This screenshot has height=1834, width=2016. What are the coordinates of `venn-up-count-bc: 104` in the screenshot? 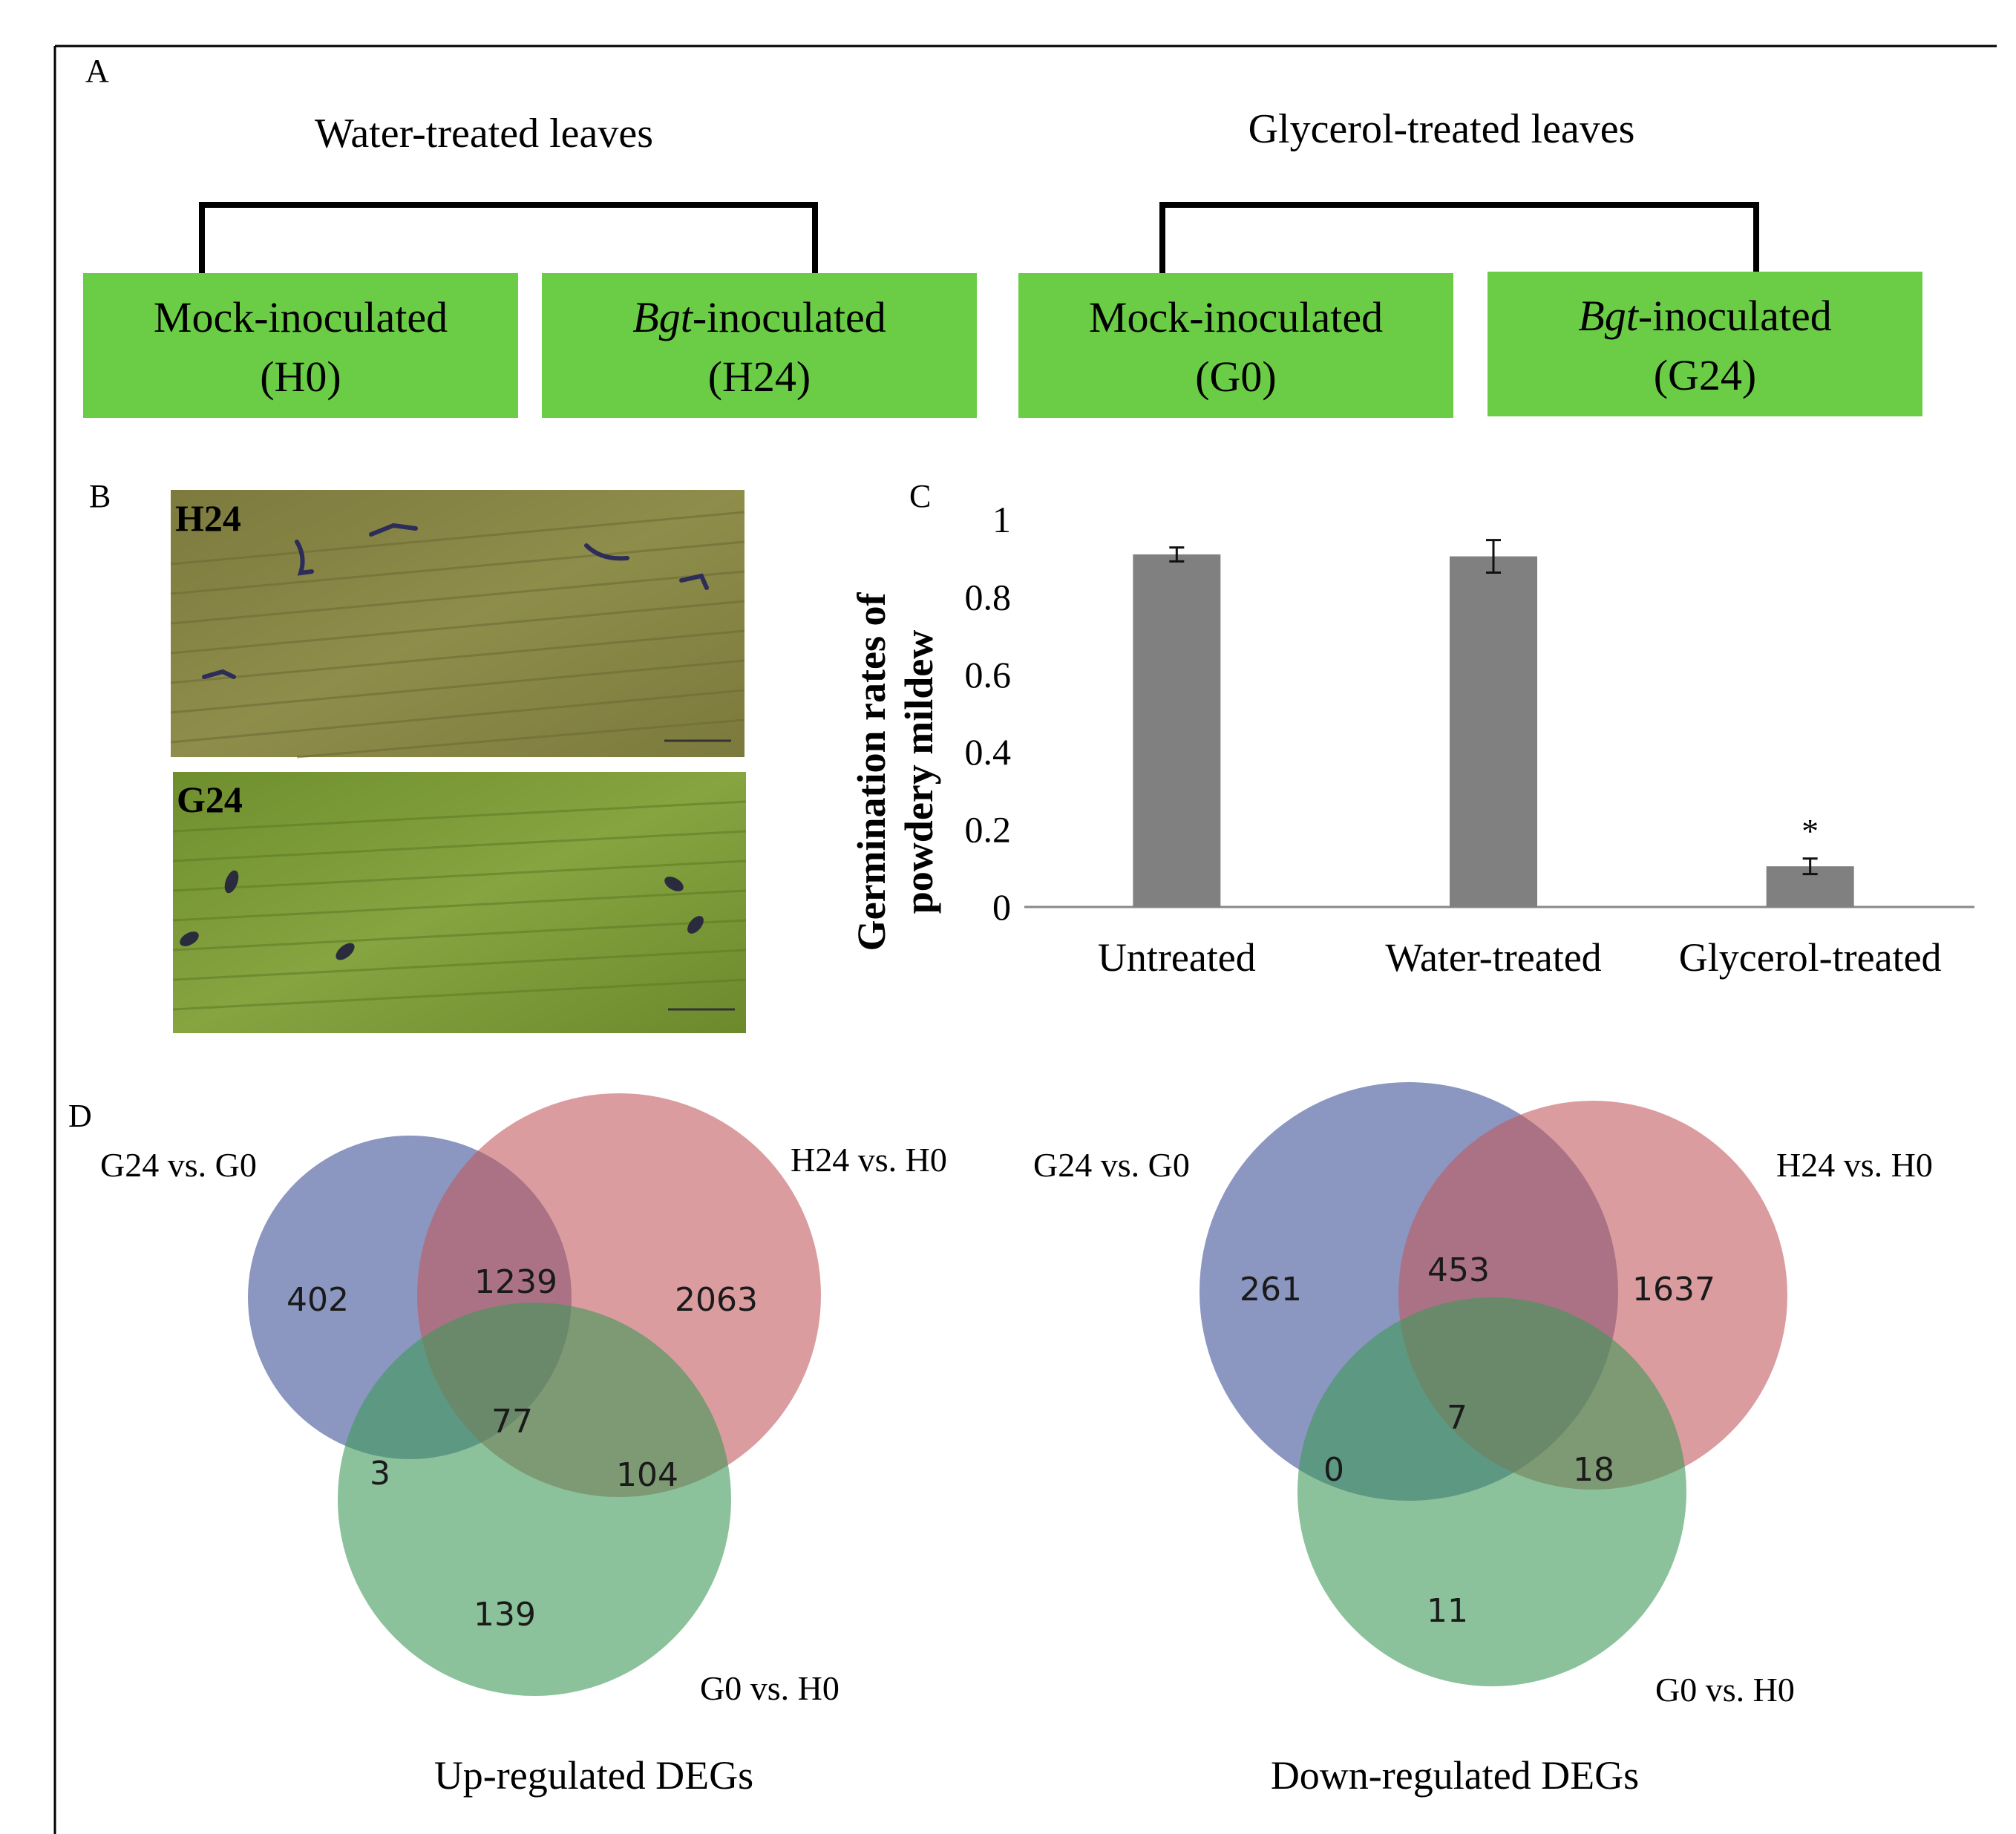 It's located at (647, 1475).